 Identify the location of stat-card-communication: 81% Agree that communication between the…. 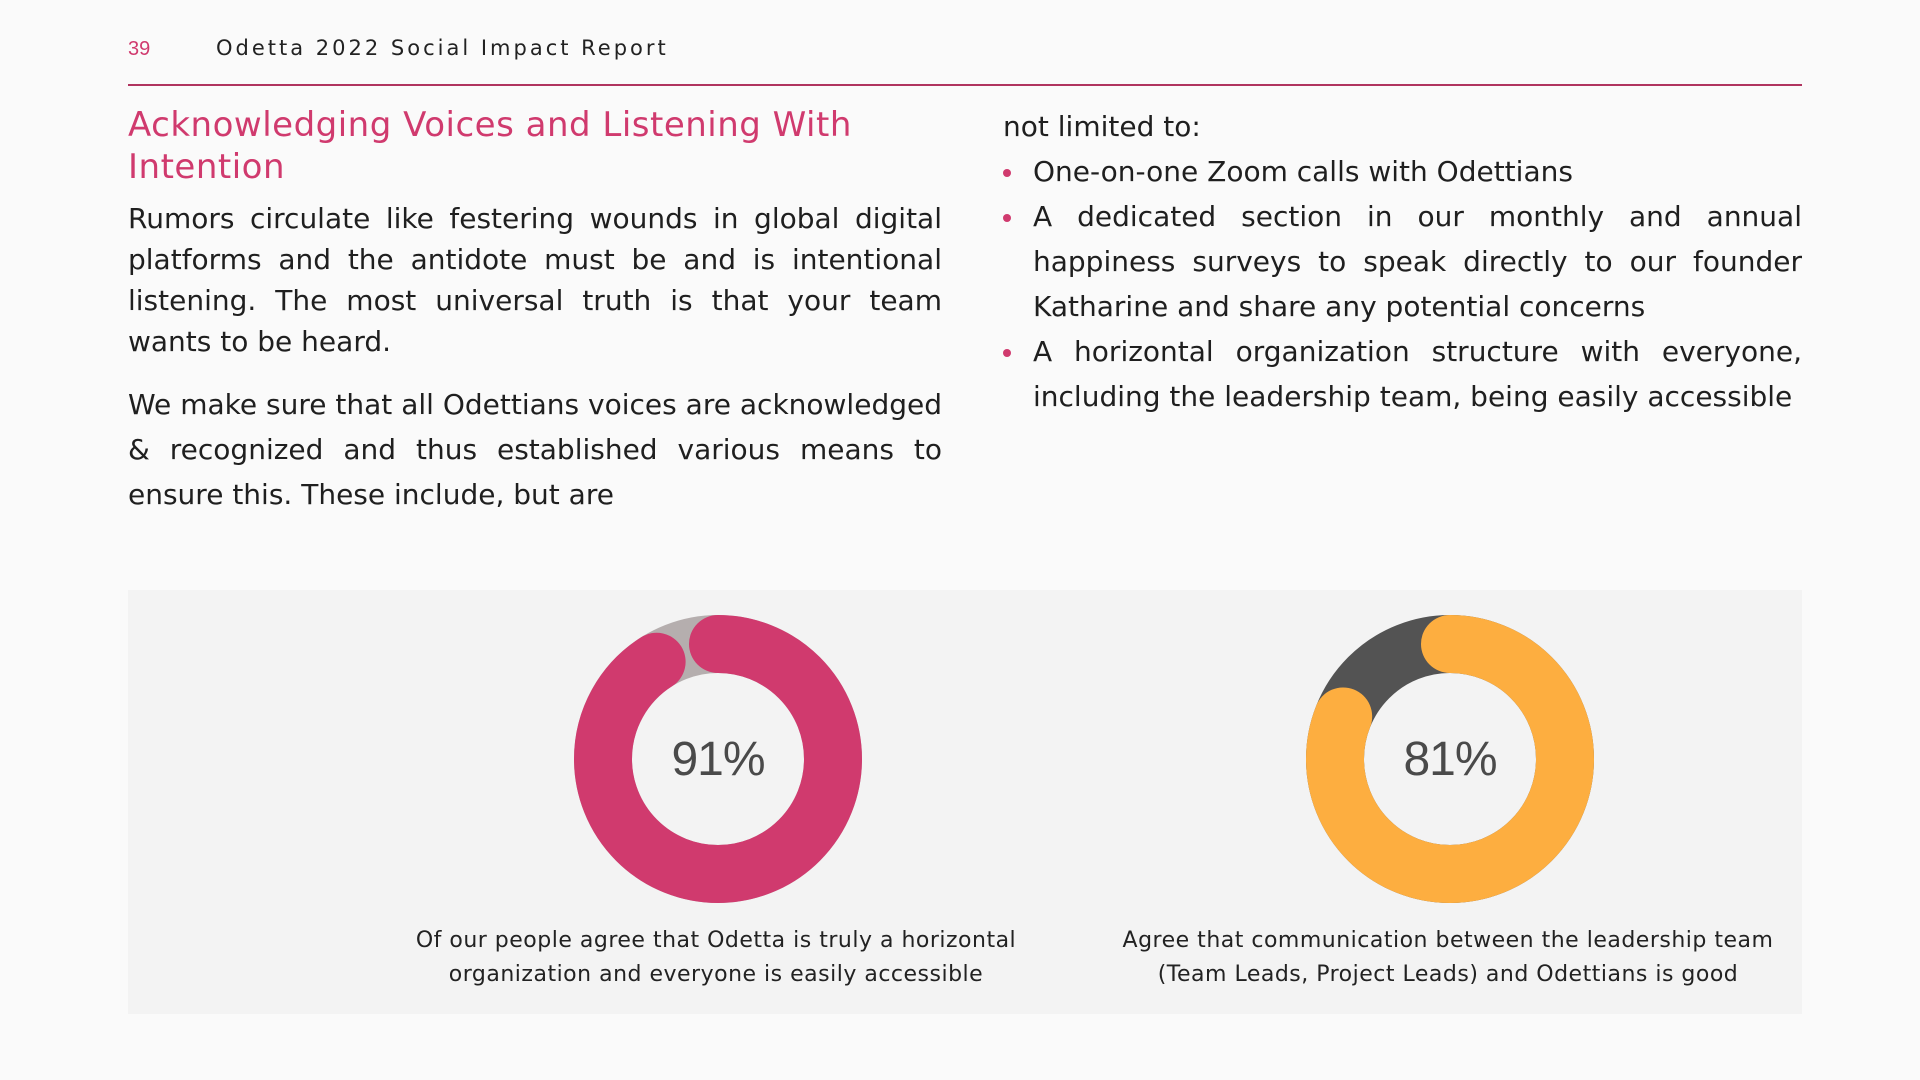
(1448, 802).